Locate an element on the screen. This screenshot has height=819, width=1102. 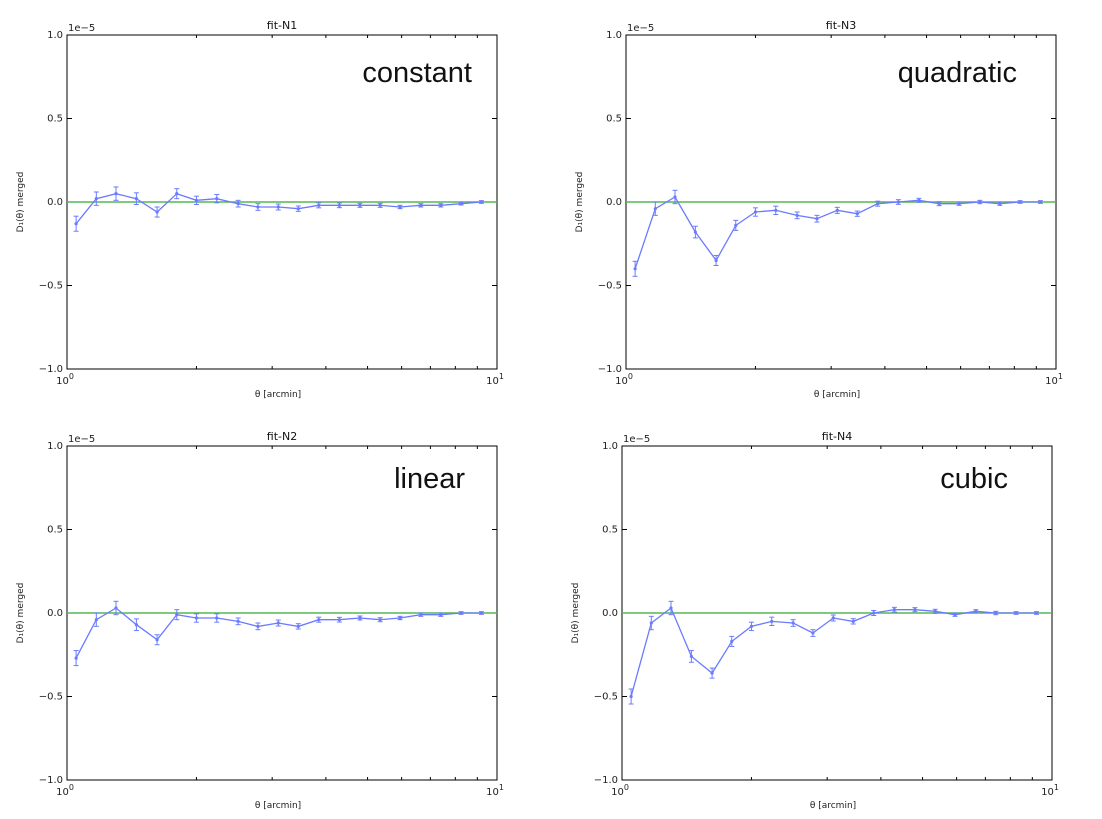
fit-annotation: linear is located at coordinates (429, 479).